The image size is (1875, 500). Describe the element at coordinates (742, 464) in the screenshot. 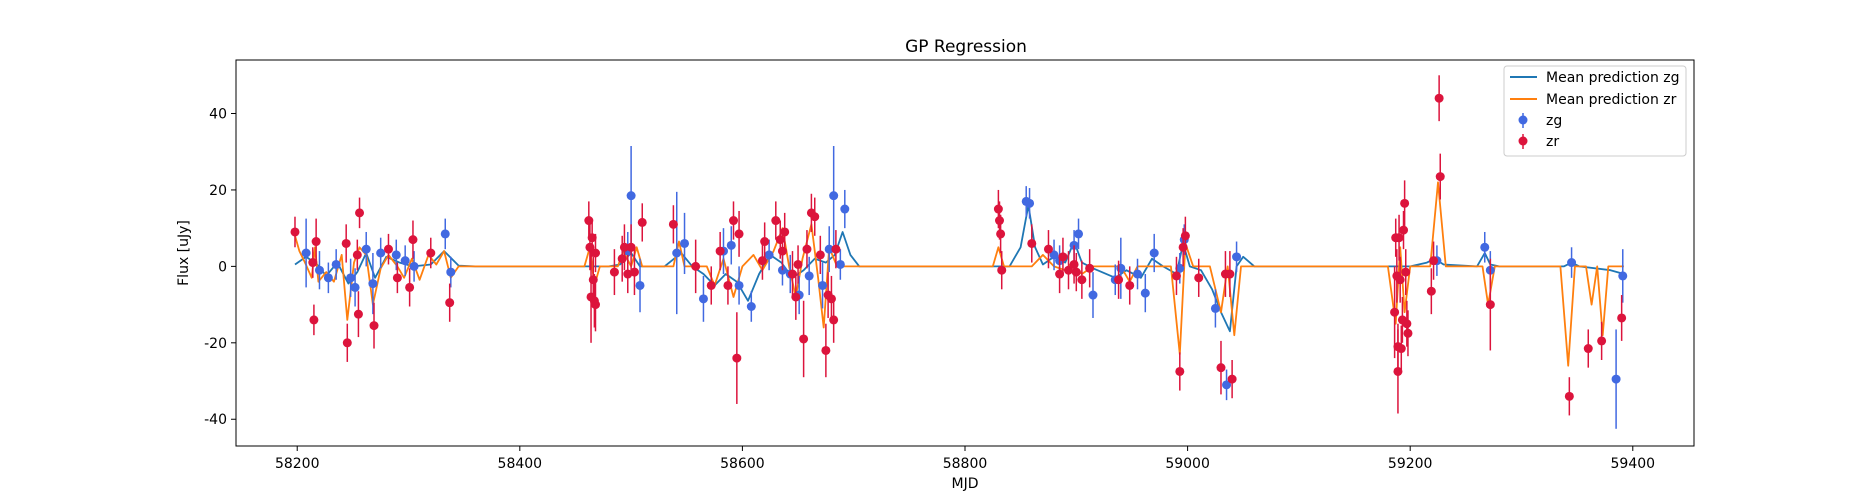

I see `x-tick-label: 58600` at that location.